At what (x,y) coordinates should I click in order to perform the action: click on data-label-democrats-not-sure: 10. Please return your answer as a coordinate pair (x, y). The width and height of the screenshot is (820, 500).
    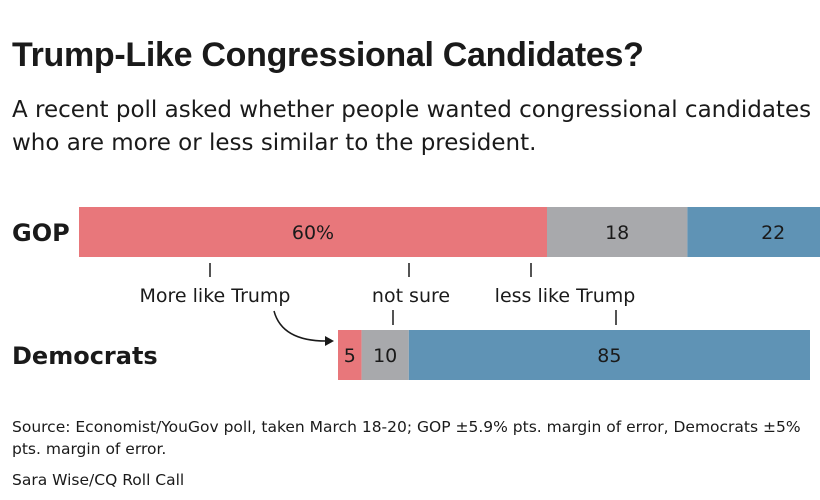
    Looking at the image, I should click on (385, 356).